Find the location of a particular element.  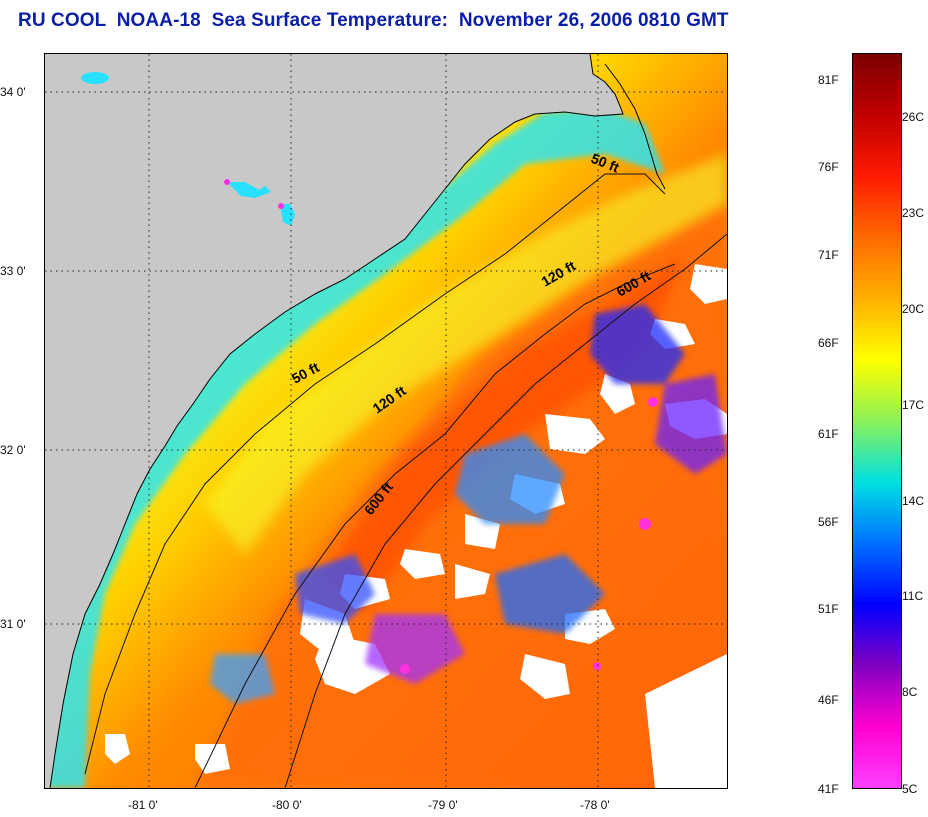

colorbar-celsius-label: 11C is located at coordinates (913, 596).